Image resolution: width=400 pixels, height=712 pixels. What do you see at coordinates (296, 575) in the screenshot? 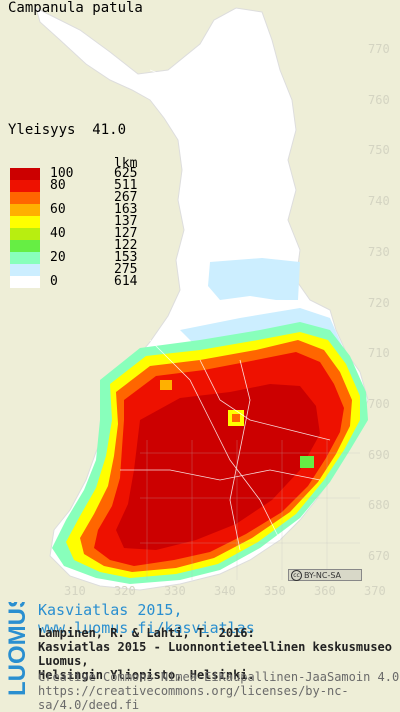
I see `cc-icon: cc` at bounding box center [296, 575].